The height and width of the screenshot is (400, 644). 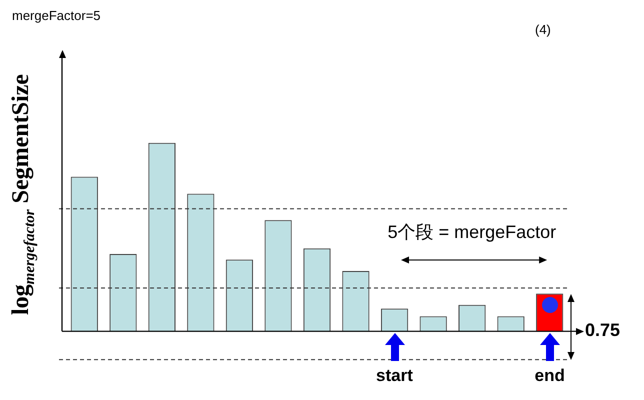 I want to click on text: (4), so click(x=543, y=29).